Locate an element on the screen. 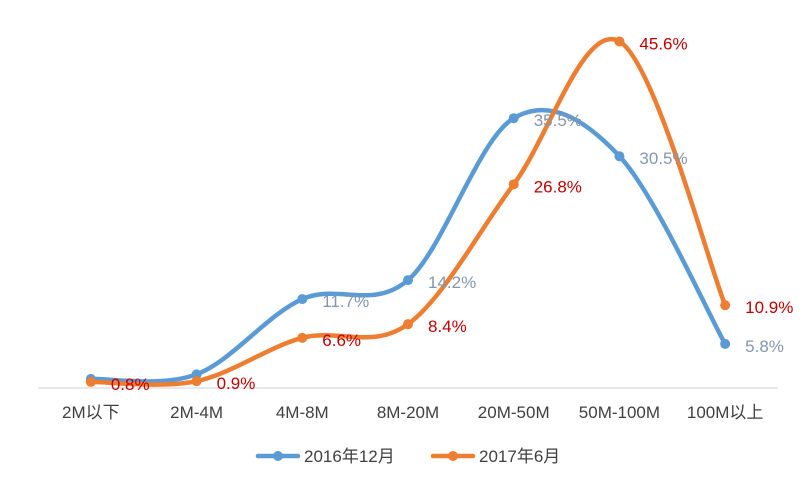  data-label: 26.8% is located at coordinates (558, 186).